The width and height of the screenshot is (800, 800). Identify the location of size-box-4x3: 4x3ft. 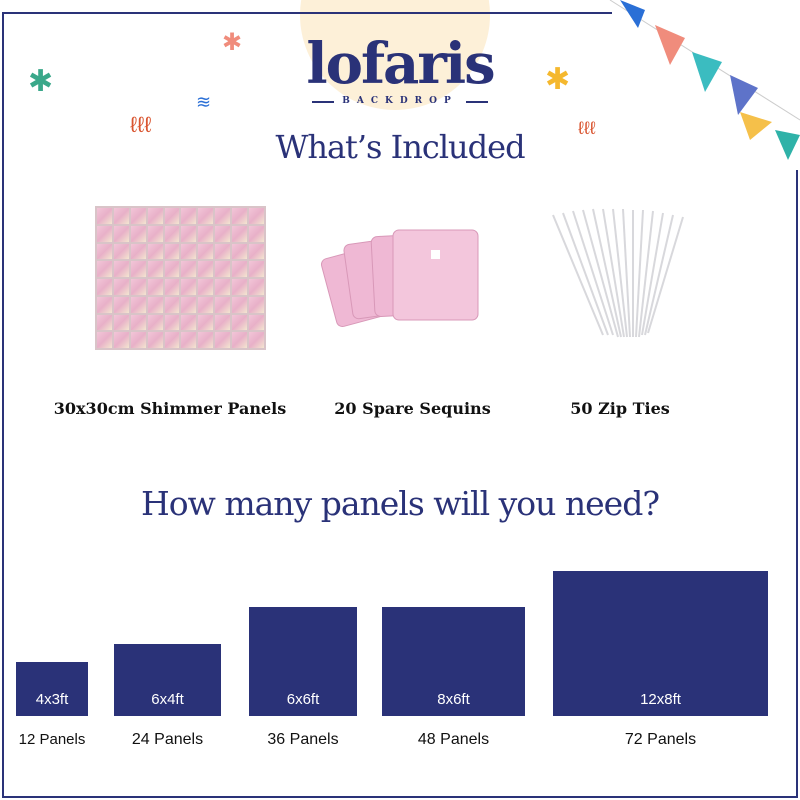
(52, 689).